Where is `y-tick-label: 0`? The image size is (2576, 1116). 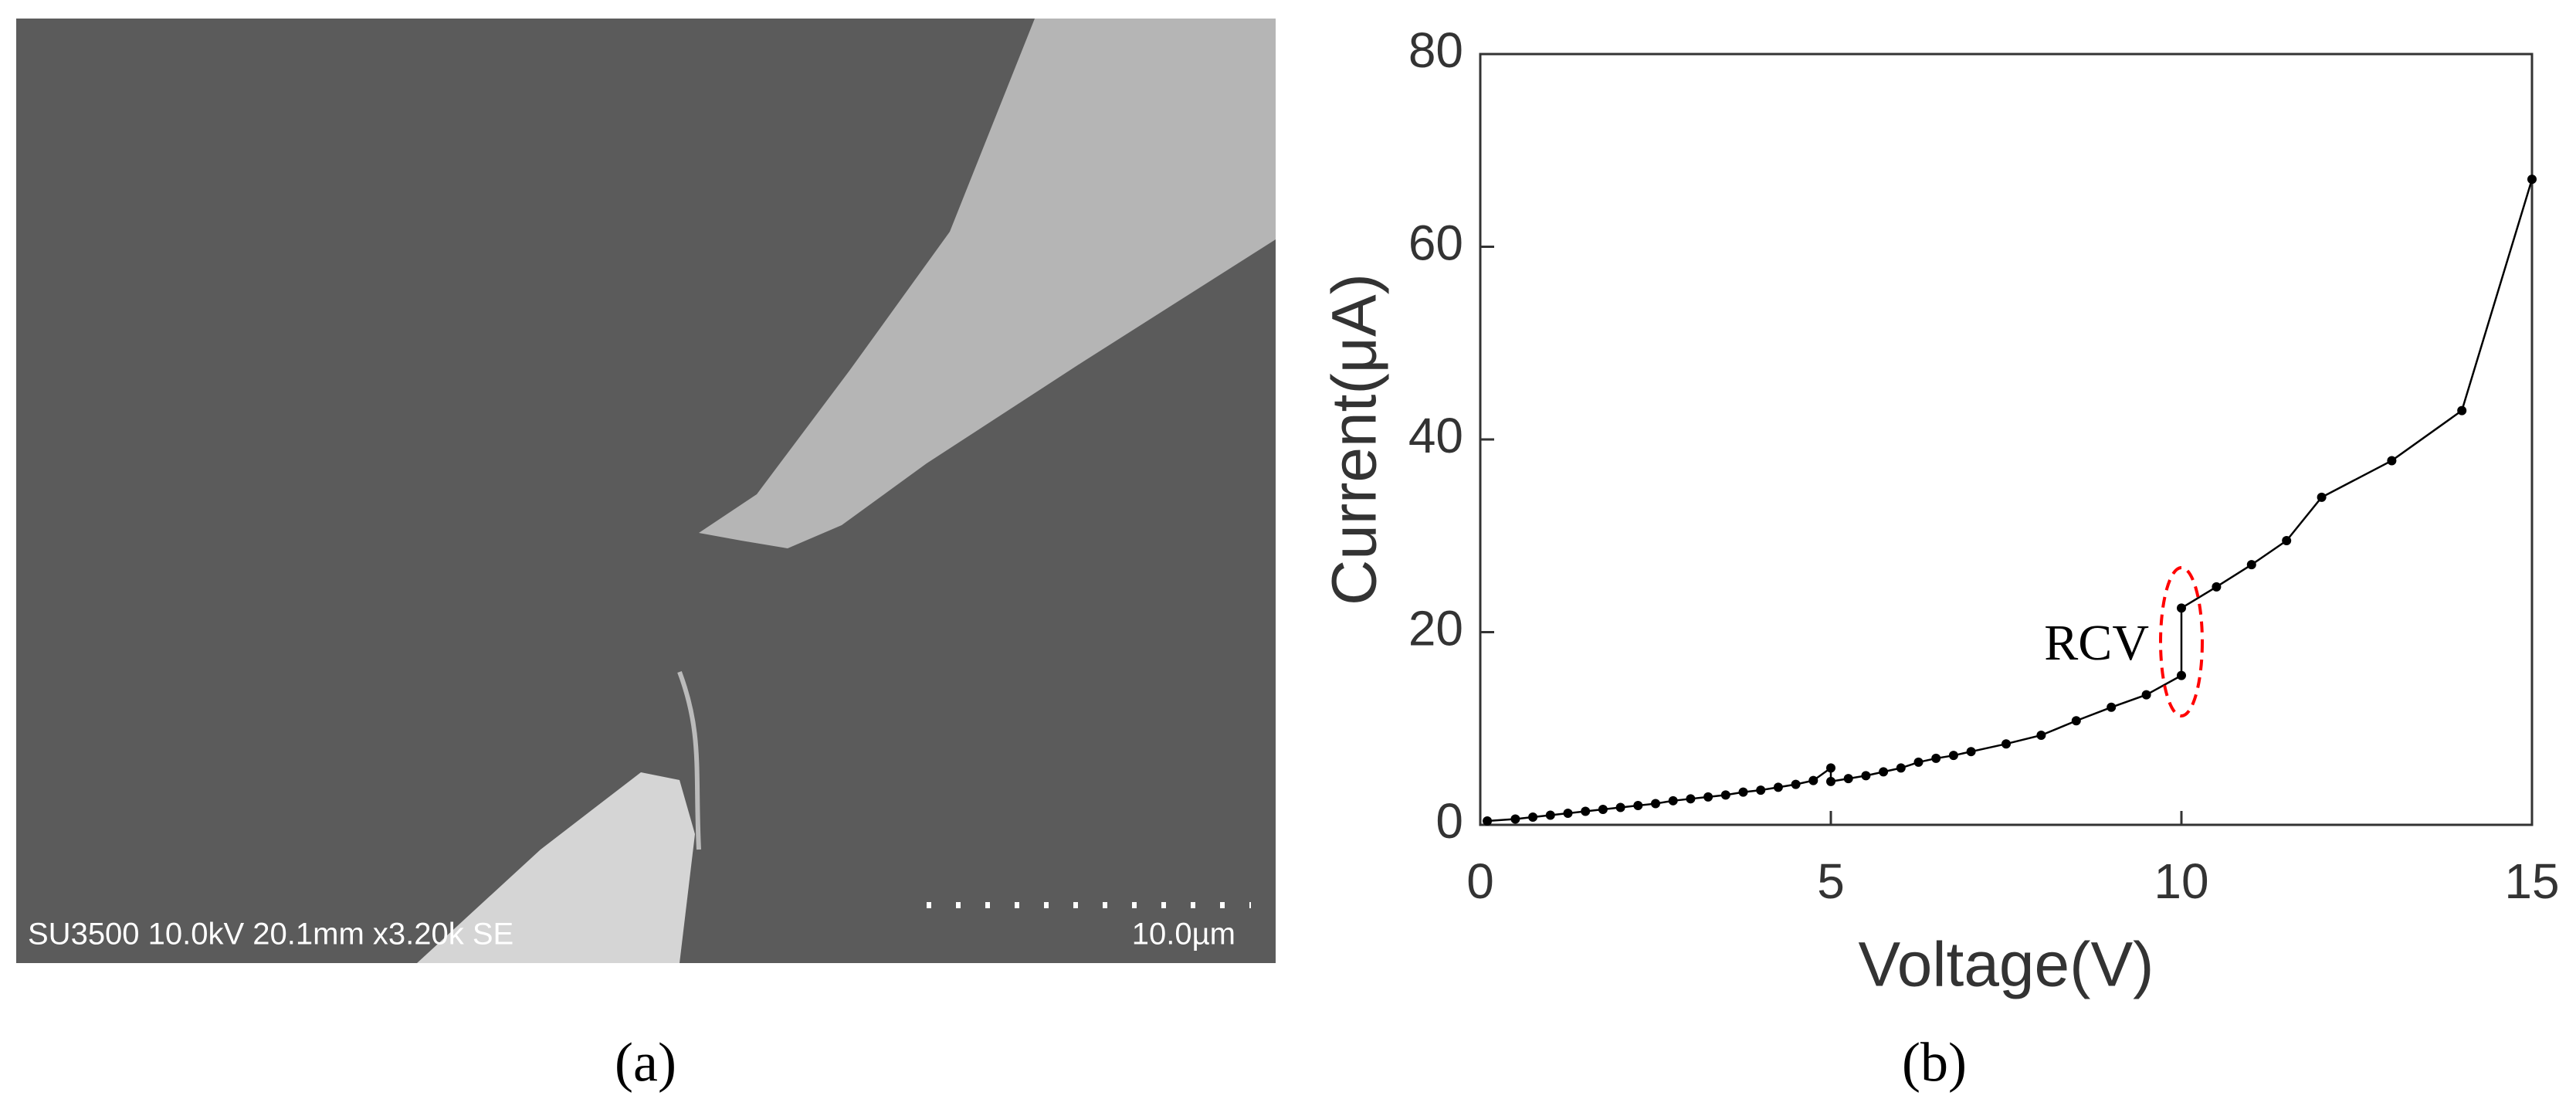
y-tick-label: 0 is located at coordinates (1449, 821).